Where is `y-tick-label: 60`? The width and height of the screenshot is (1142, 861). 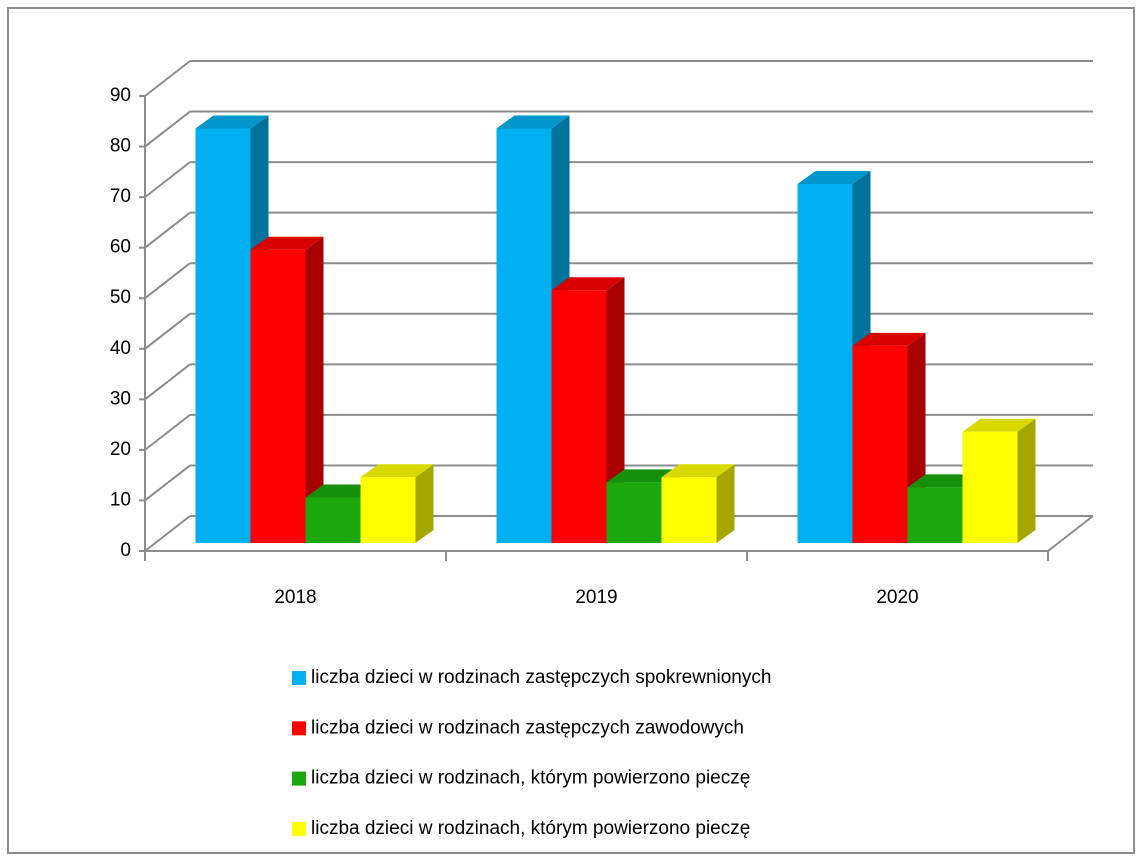
y-tick-label: 60 is located at coordinates (120, 247).